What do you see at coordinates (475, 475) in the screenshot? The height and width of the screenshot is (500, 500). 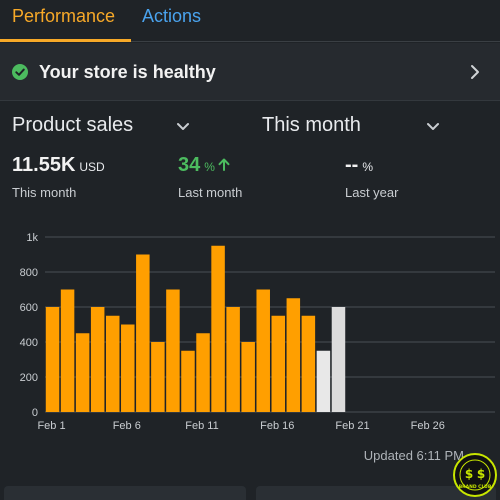 I see `brand-club-logo: $ $ BRAND CLUB` at bounding box center [475, 475].